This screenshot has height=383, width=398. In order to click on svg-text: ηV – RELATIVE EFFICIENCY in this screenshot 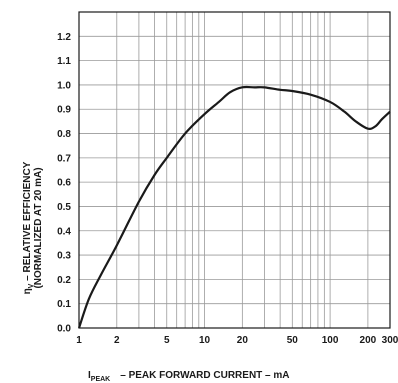, I will do `click(28, 227)`.